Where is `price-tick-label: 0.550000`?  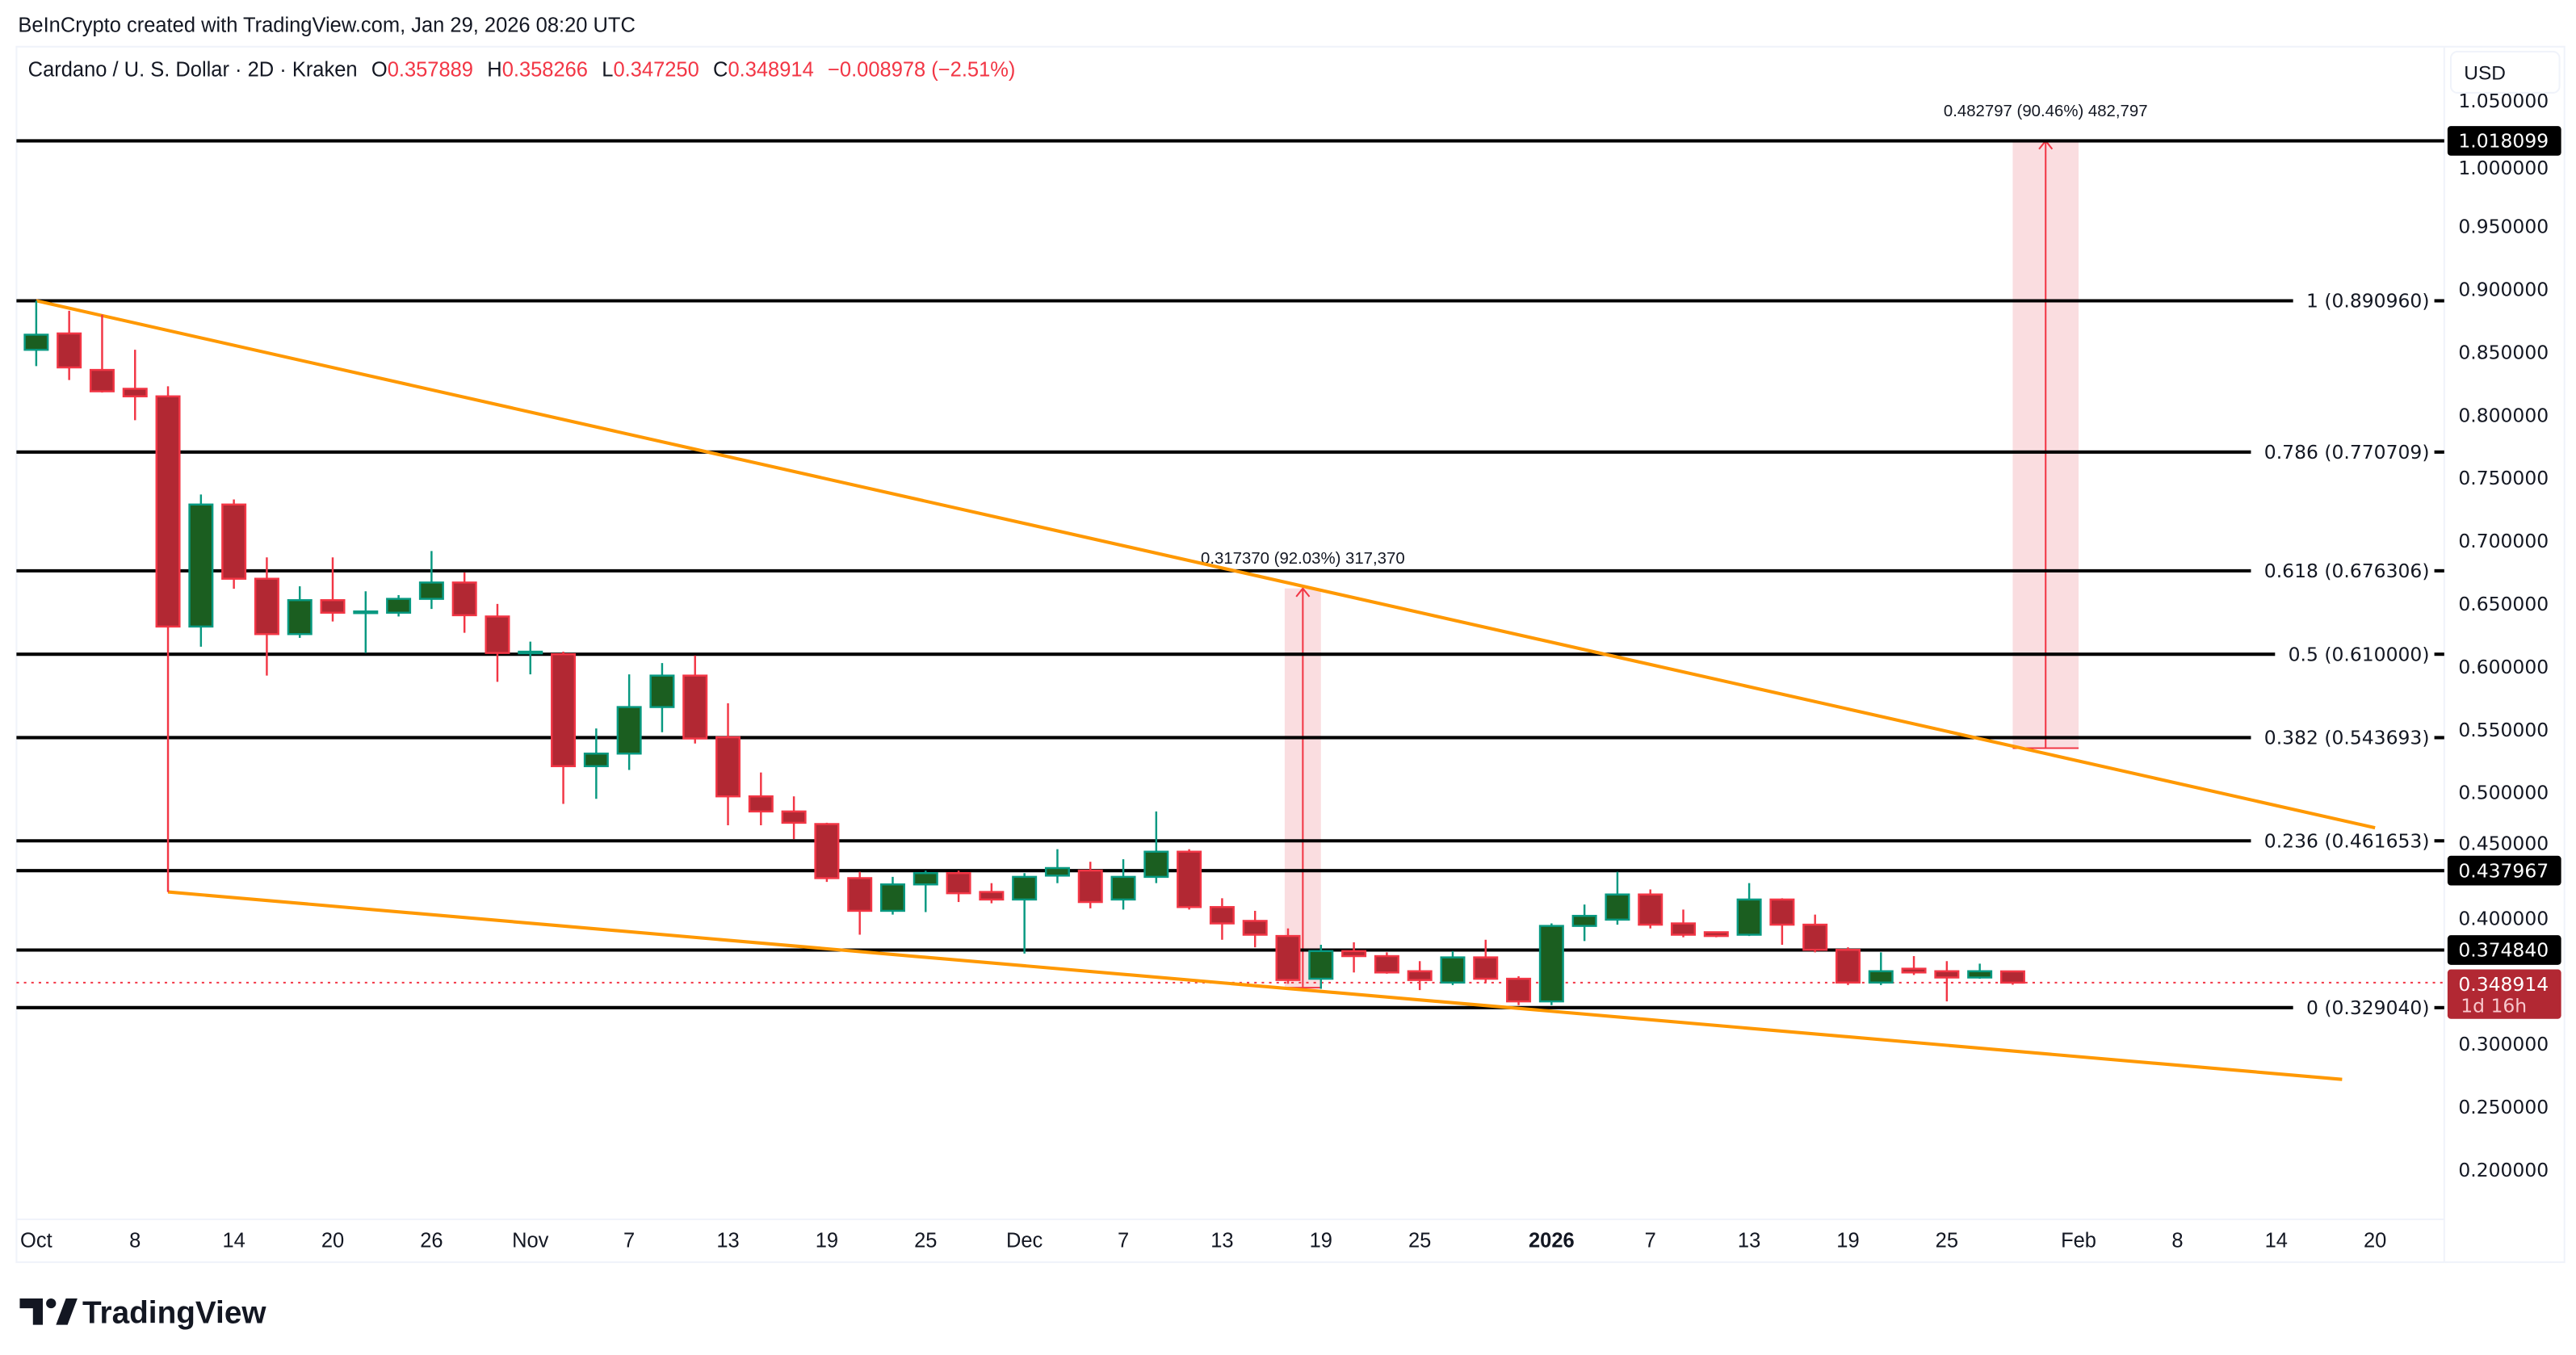
price-tick-label: 0.550000 is located at coordinates (2503, 730).